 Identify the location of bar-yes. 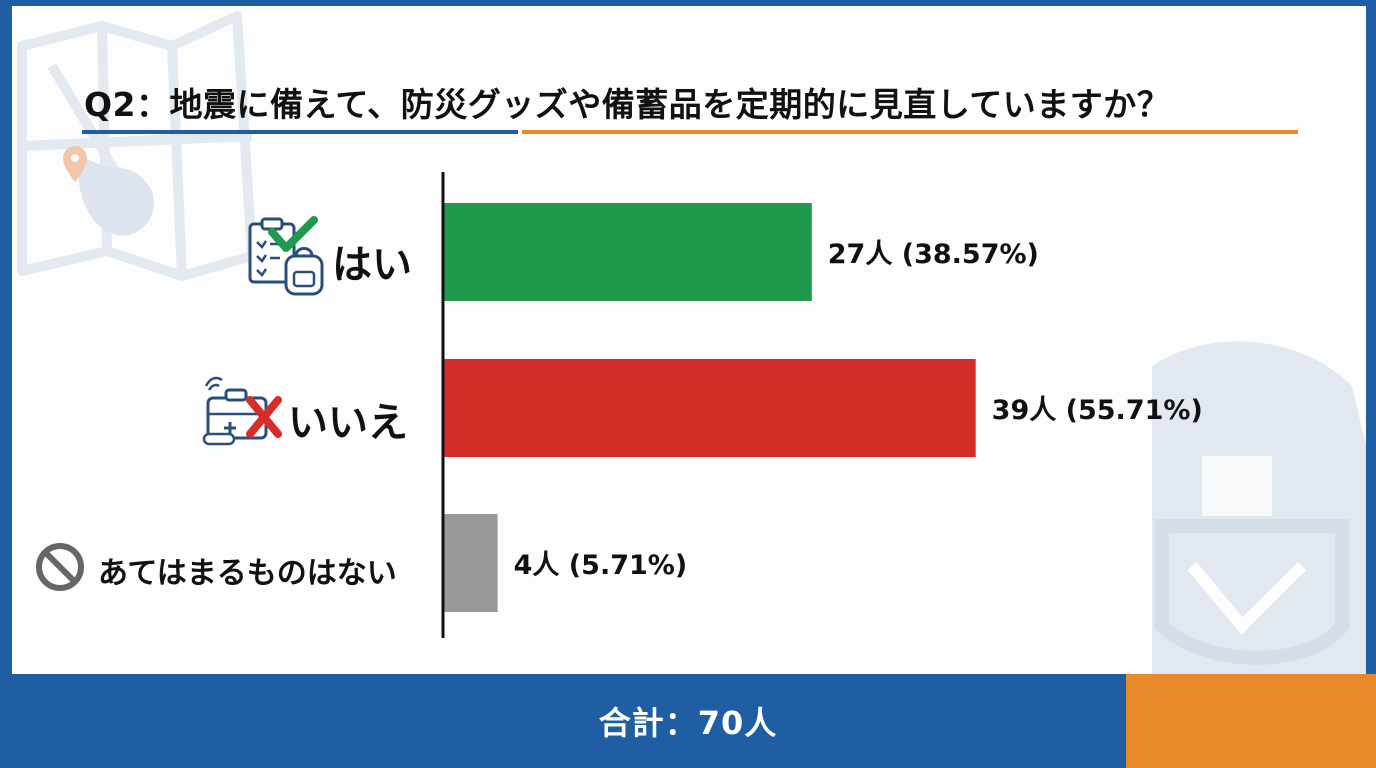
(627, 252).